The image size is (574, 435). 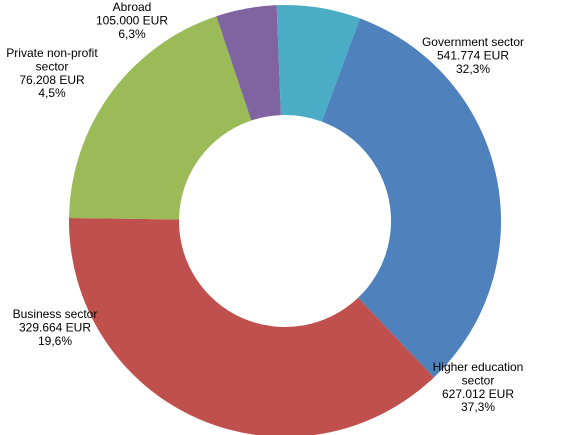 What do you see at coordinates (478, 394) in the screenshot?
I see `data-label-line: 627.012 EUR` at bounding box center [478, 394].